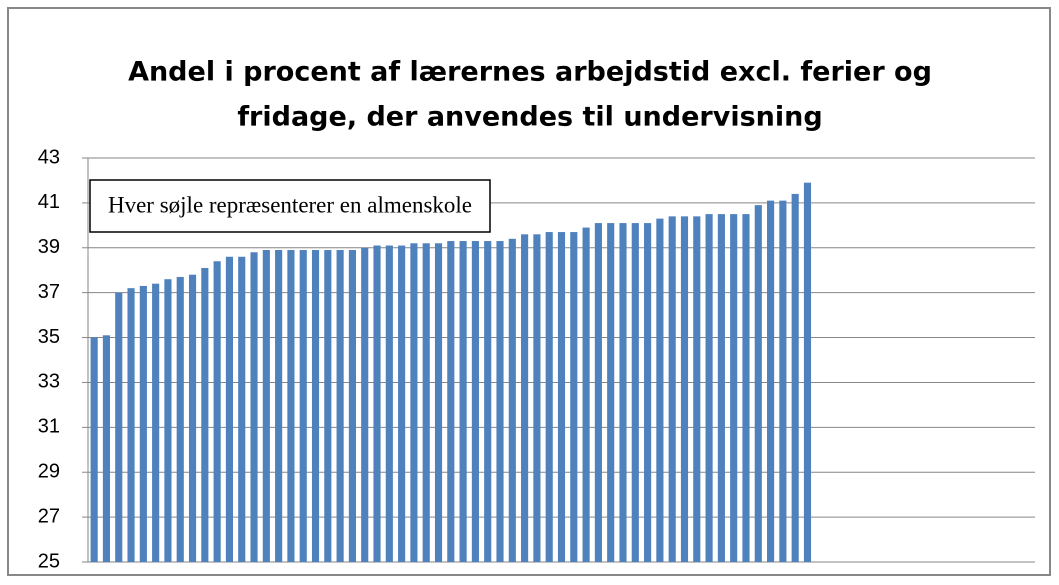  What do you see at coordinates (49, 427) in the screenshot?
I see `y-tick-label: 31` at bounding box center [49, 427].